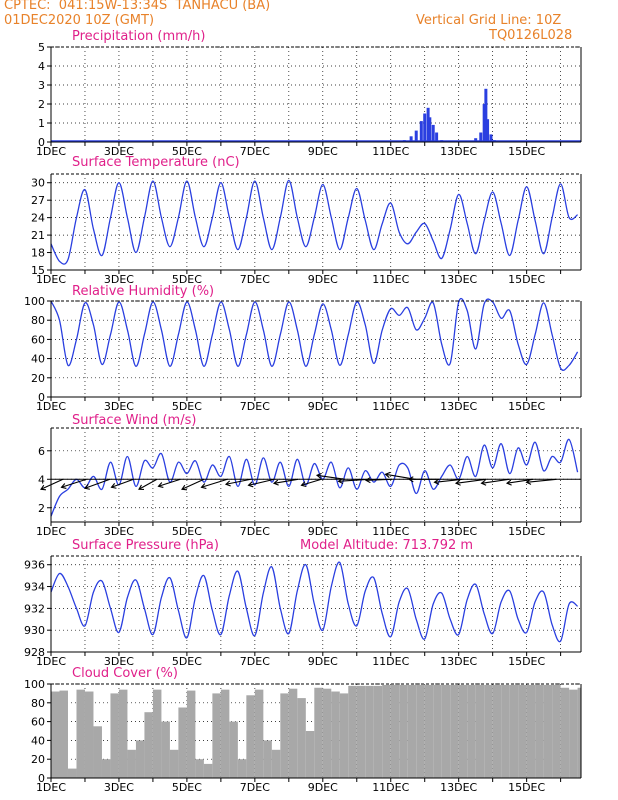  Describe the element at coordinates (38, 183) in the screenshot. I see `temp-ytick-label: 30` at that location.